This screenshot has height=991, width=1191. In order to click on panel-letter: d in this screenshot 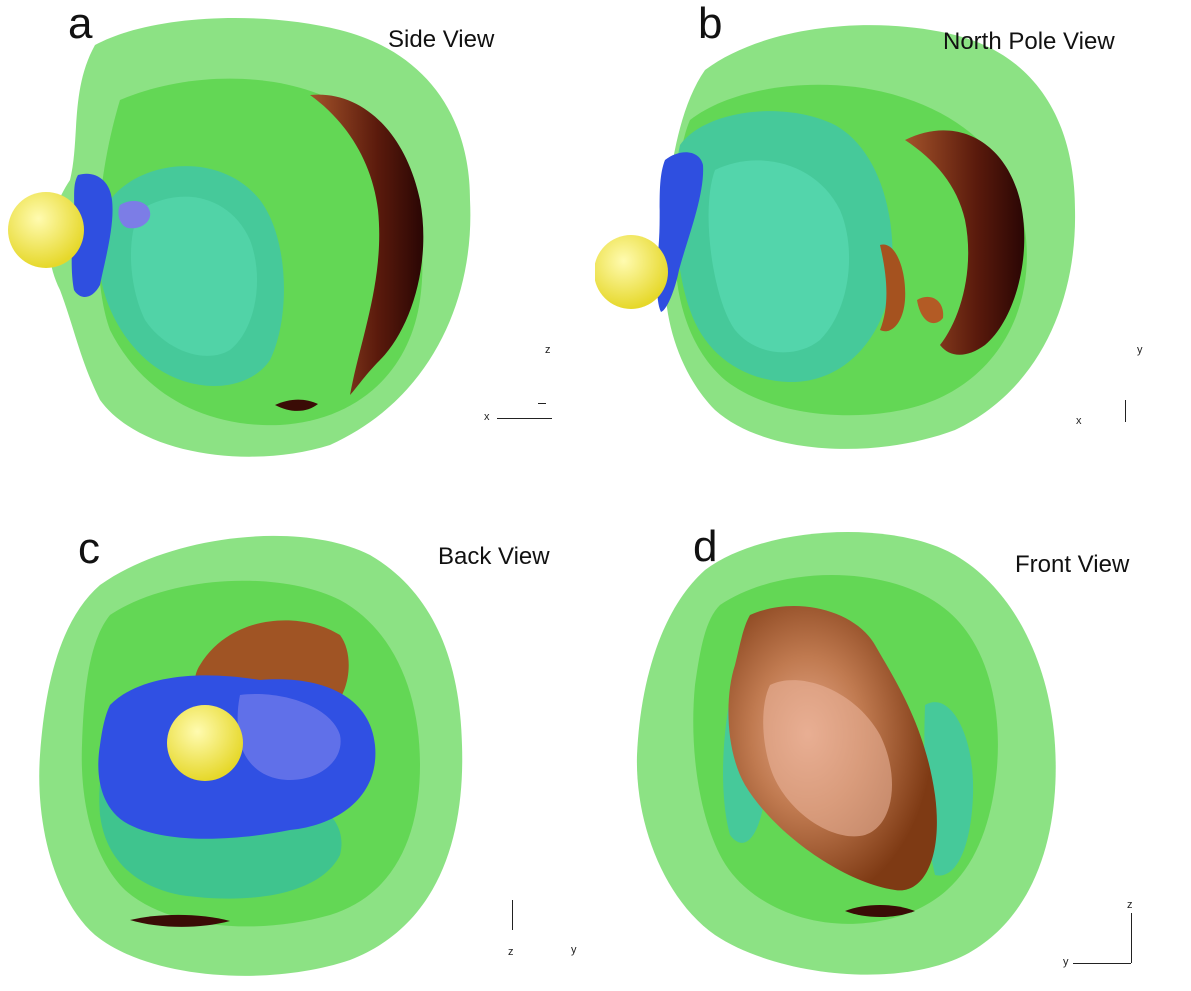, I will do `click(705, 546)`.